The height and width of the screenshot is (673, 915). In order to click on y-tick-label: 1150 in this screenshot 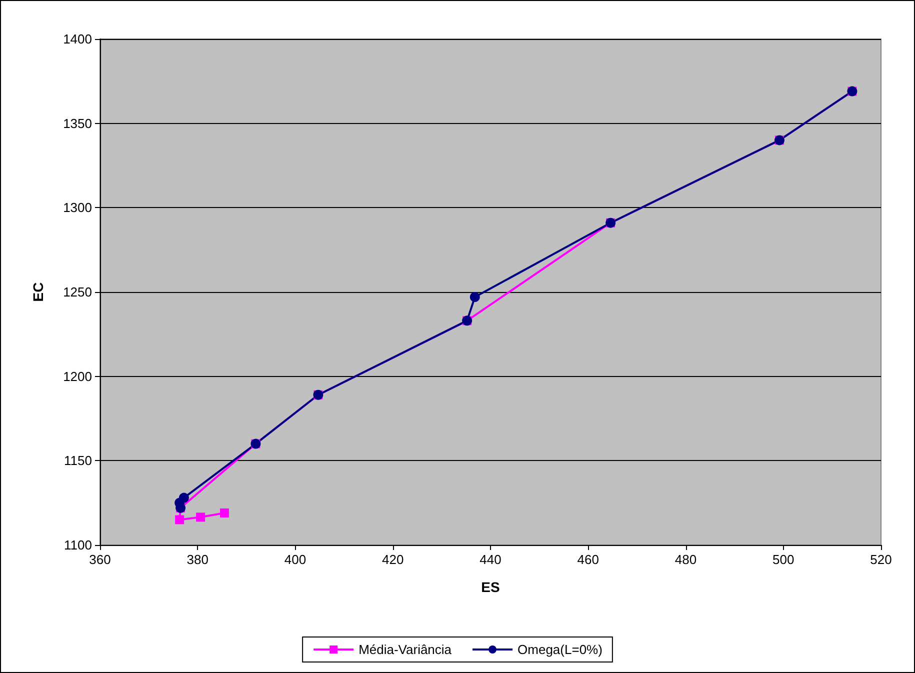, I will do `click(78, 460)`.